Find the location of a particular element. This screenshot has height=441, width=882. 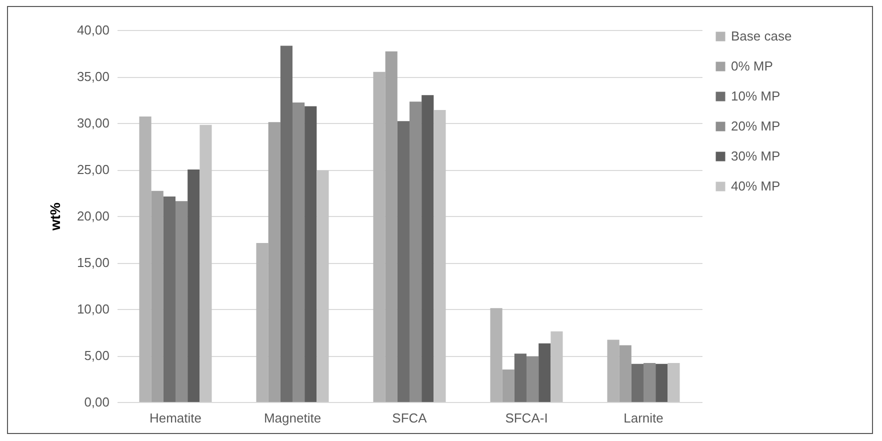

x-tick-label: Larnite is located at coordinates (644, 418).